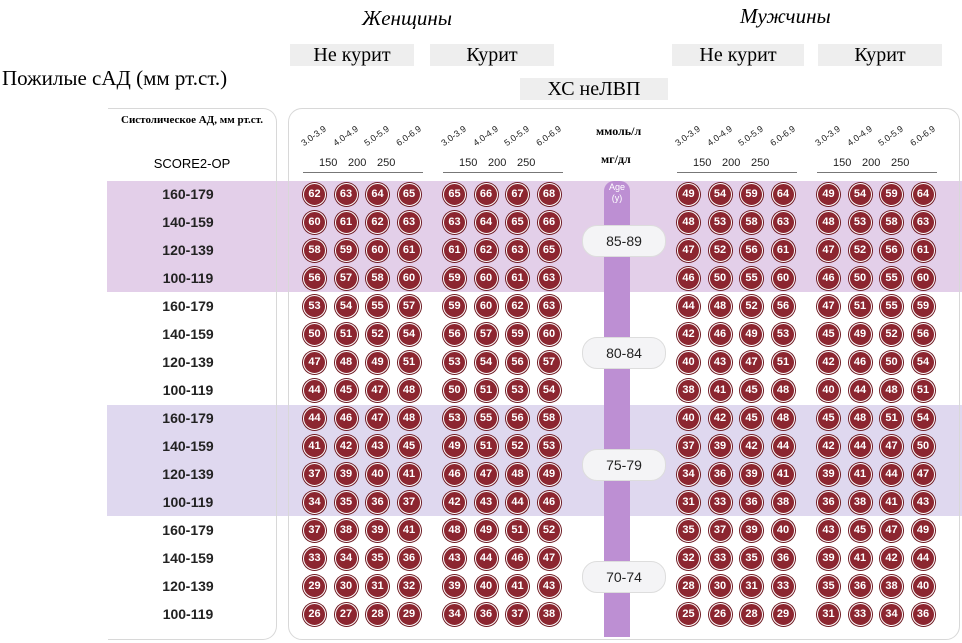  Describe the element at coordinates (188, 614) in the screenshot. I see `sbp-row-label: 100-119` at that location.